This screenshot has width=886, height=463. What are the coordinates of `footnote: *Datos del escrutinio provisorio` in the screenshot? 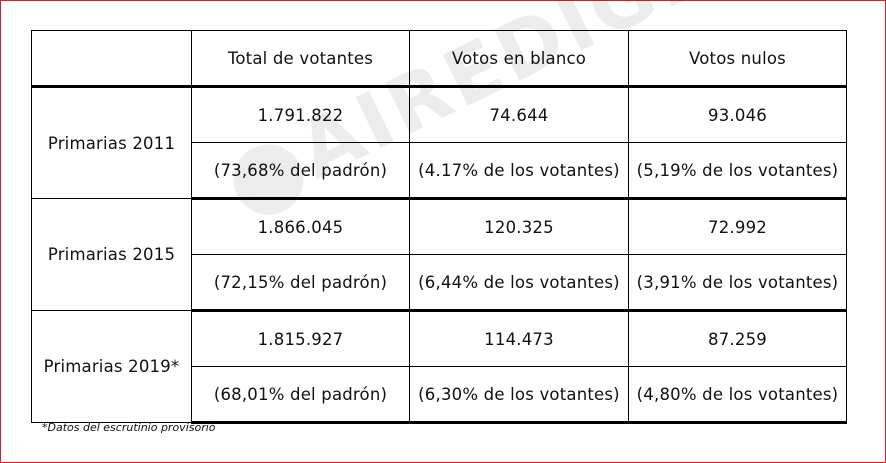 It's located at (129, 427).